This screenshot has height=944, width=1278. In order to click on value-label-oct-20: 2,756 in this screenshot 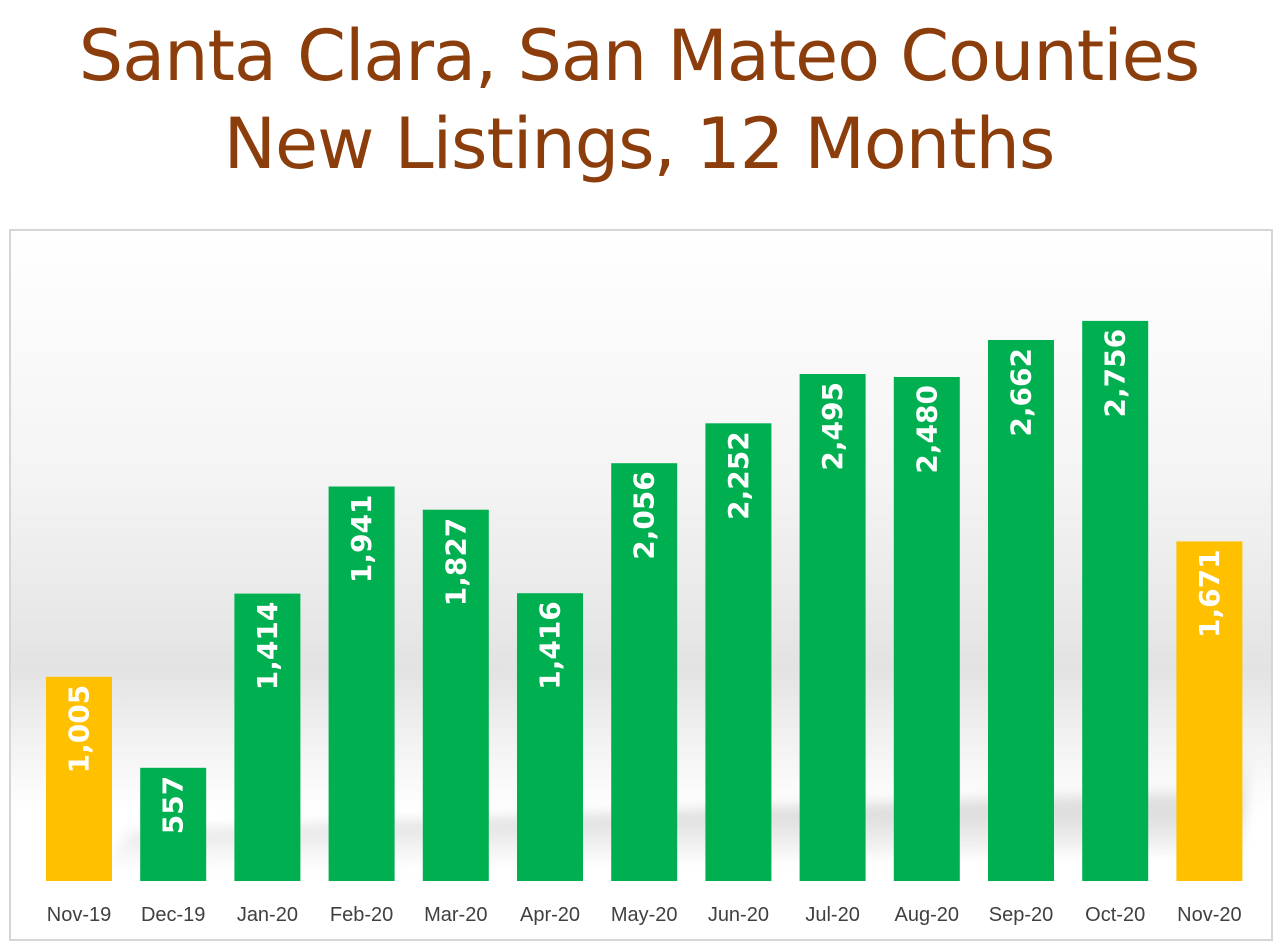, I will do `click(1115, 373)`.